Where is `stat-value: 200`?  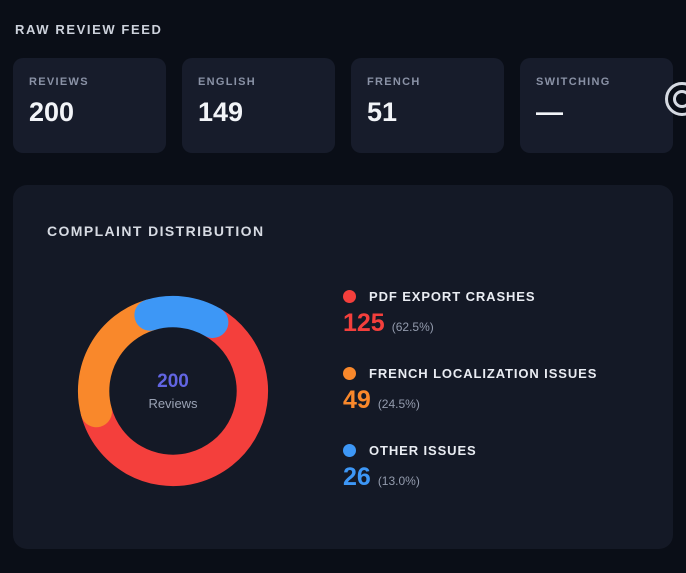
stat-value: 200 is located at coordinates (52, 112).